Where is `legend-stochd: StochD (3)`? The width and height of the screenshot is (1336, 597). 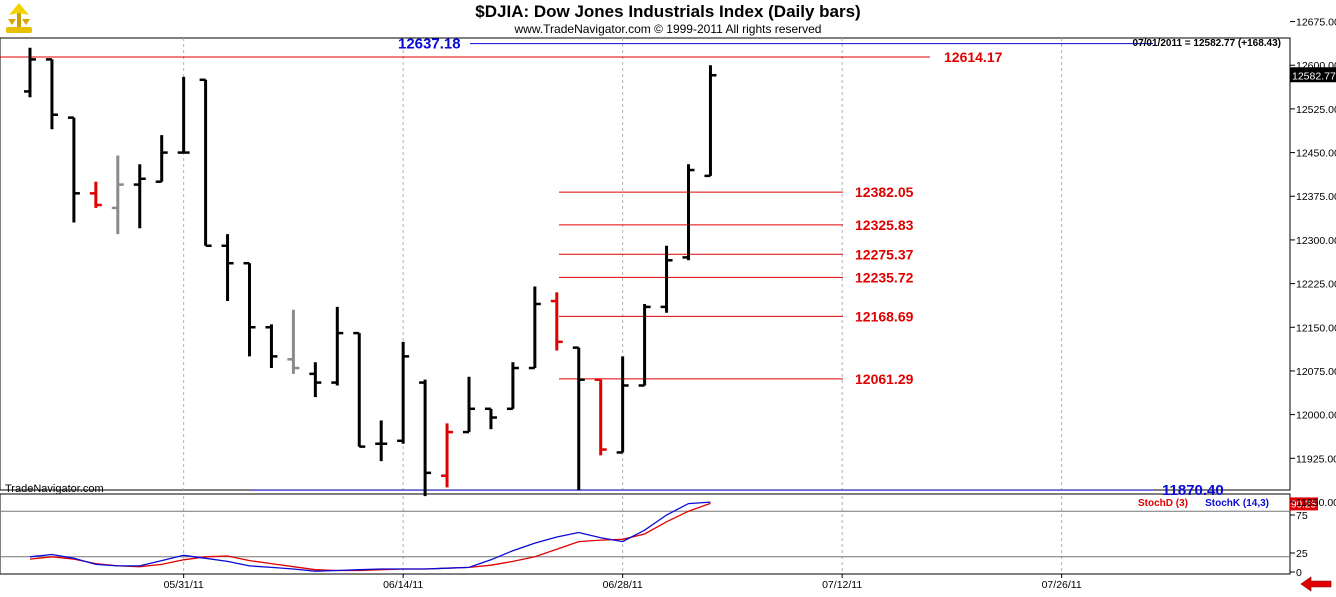
legend-stochd: StochD (3) is located at coordinates (1163, 503).